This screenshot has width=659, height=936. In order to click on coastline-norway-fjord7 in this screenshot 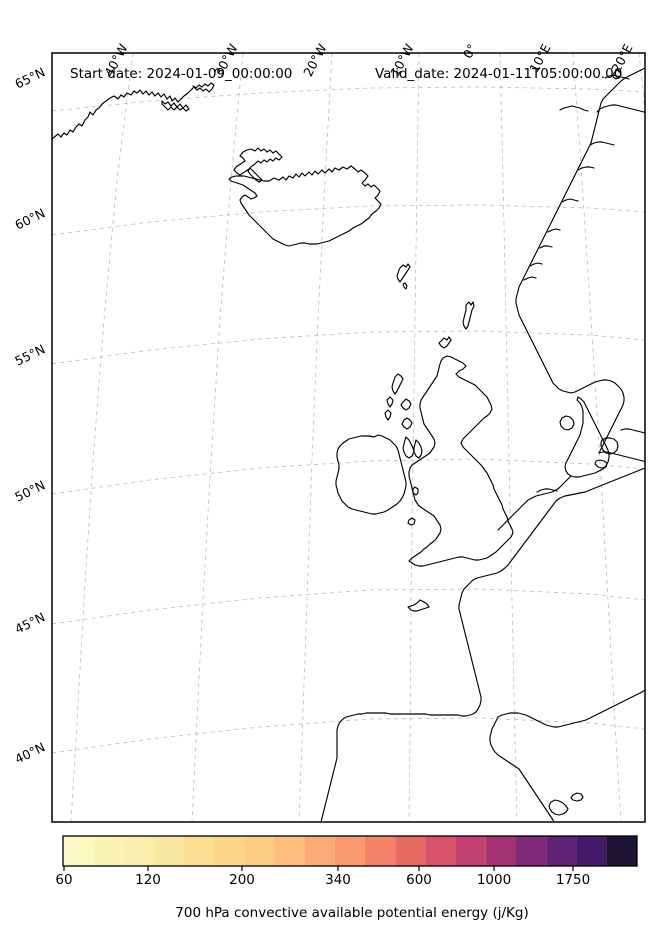, I will do `click(536, 264)`.